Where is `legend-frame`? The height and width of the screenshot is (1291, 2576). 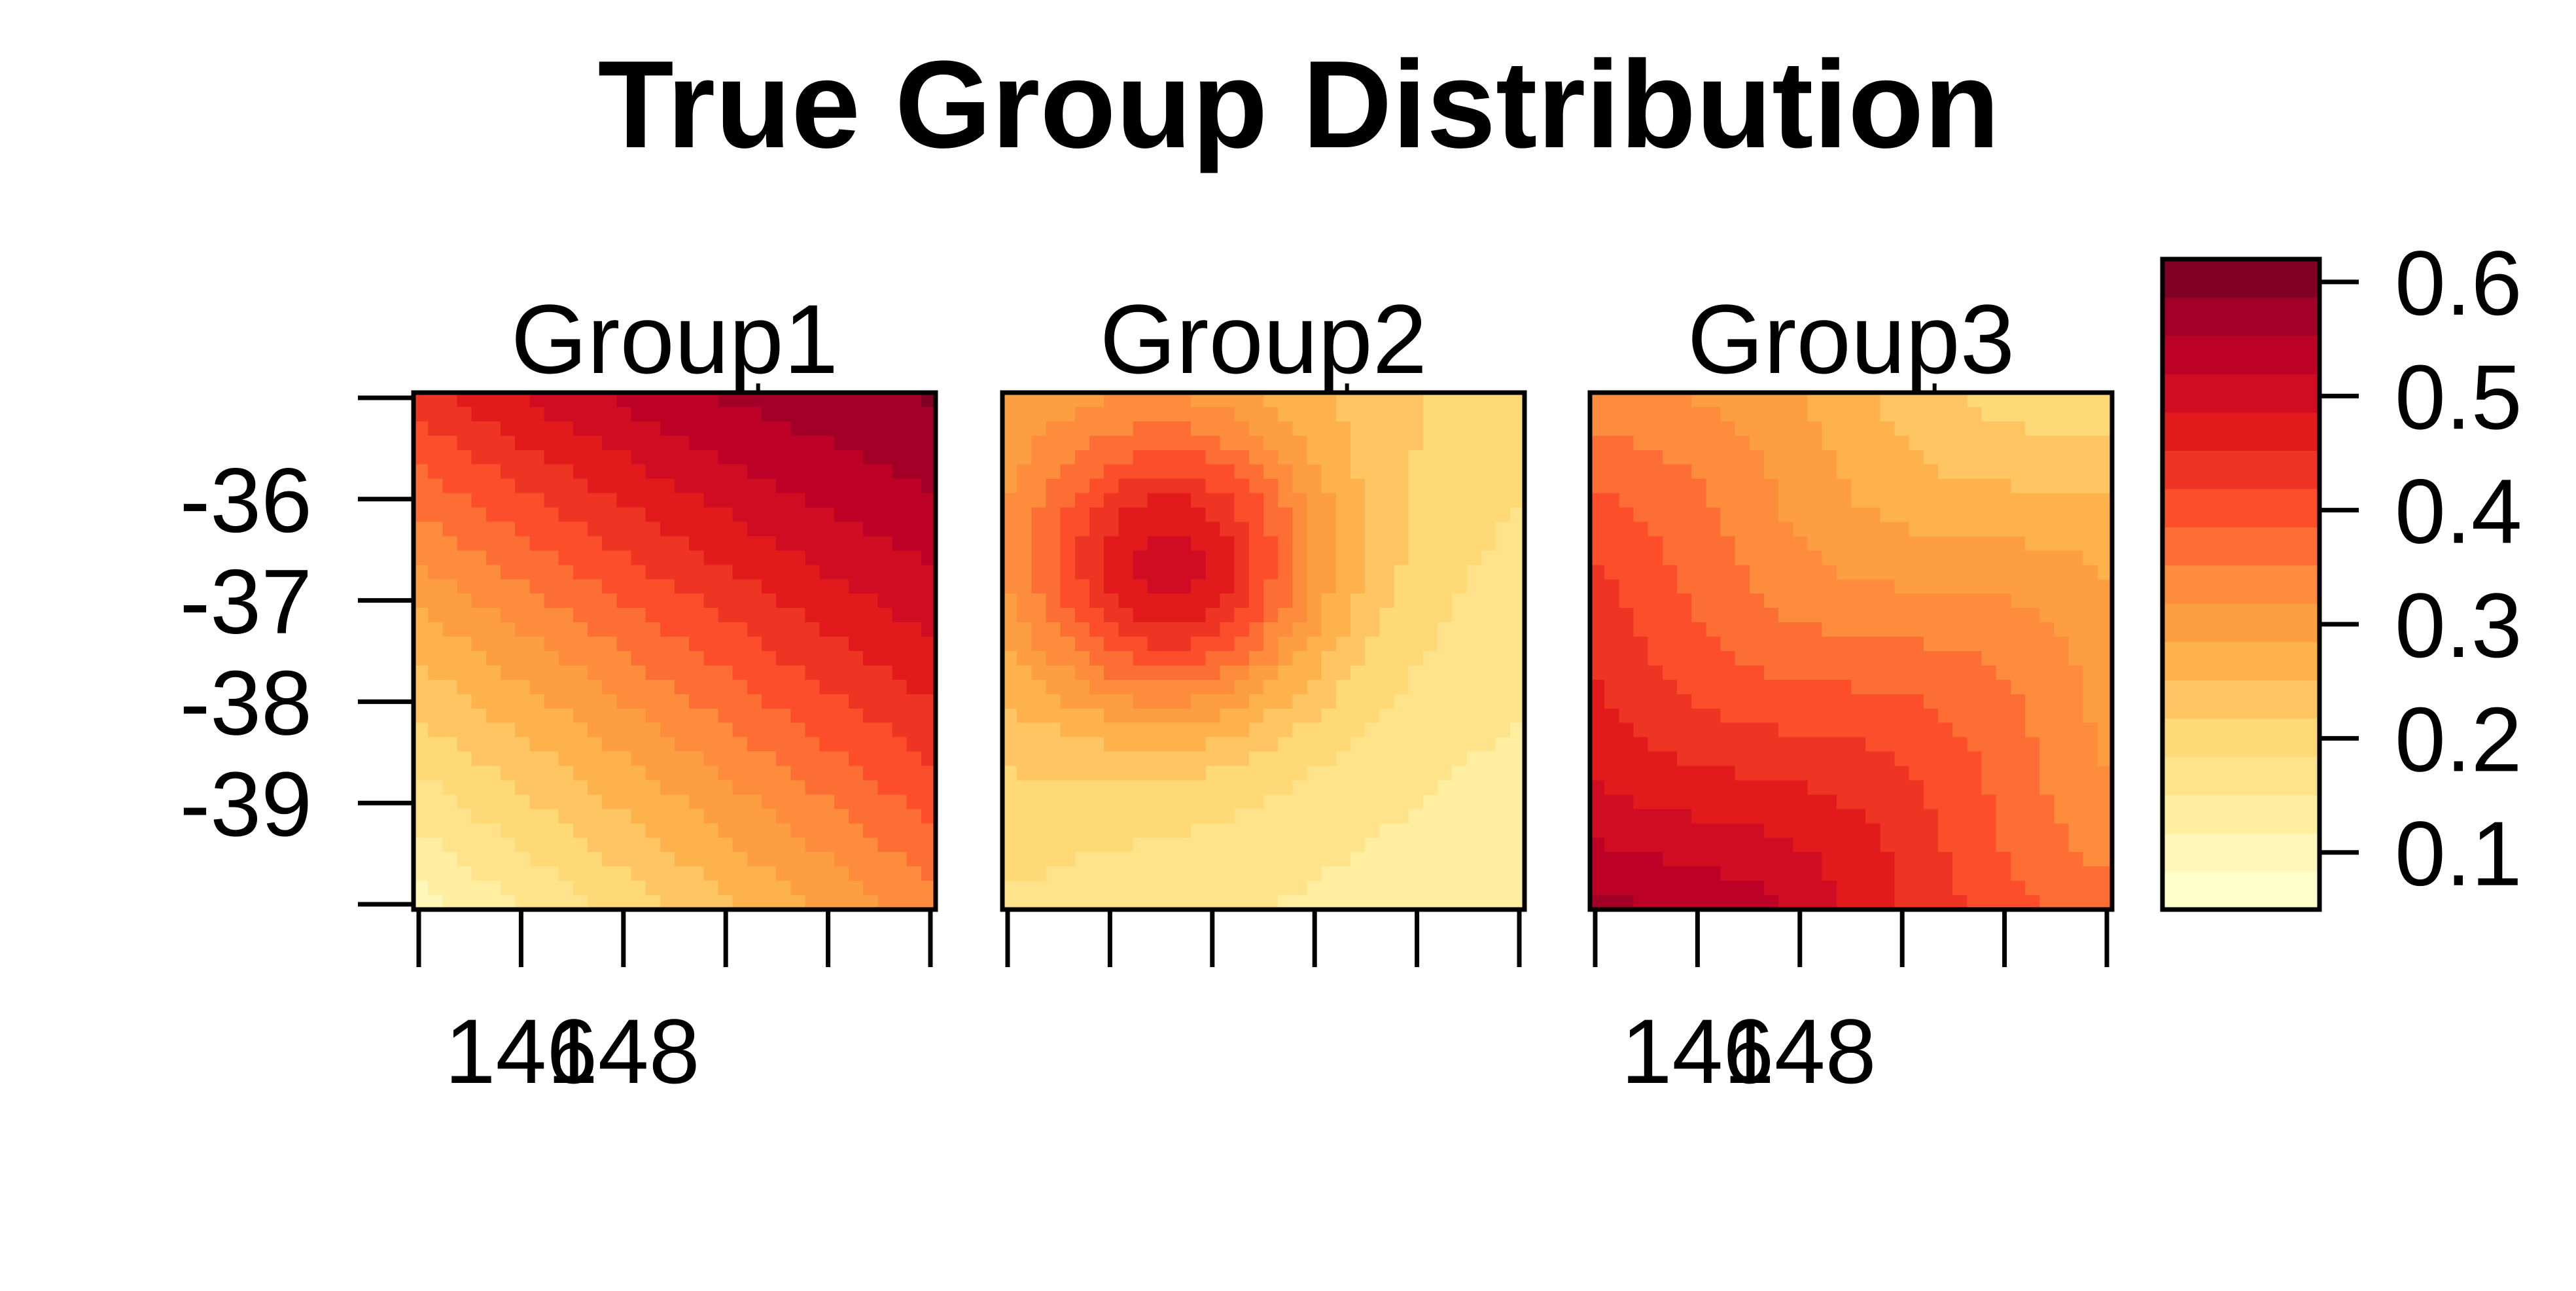 legend-frame is located at coordinates (2241, 584).